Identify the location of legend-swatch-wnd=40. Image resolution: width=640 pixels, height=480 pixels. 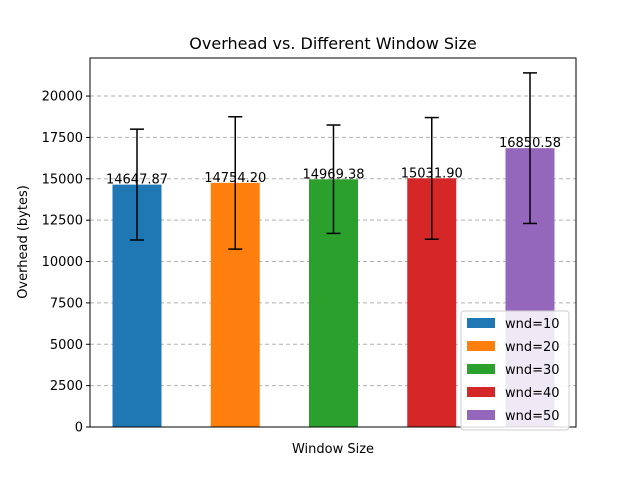
(481, 392).